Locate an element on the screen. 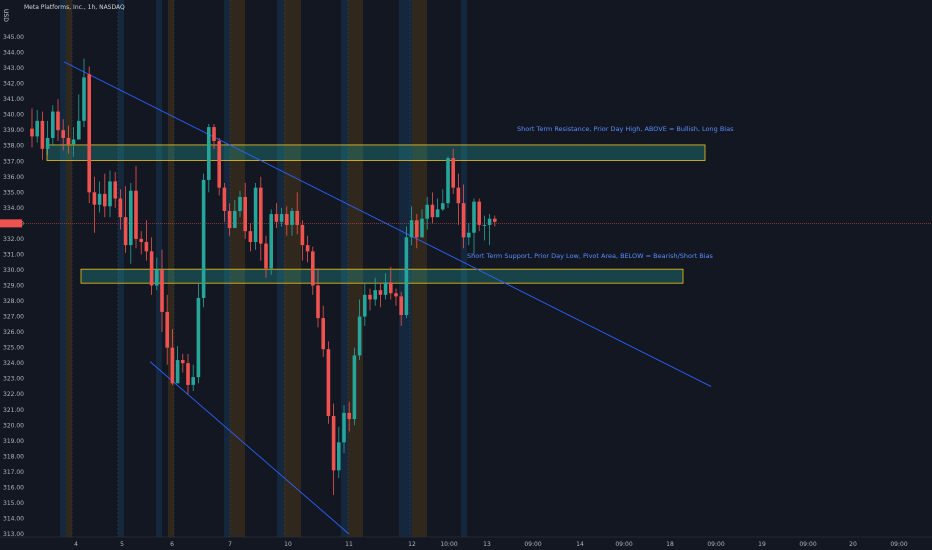 This screenshot has width=932, height=550. price-tick-label: 330.00 is located at coordinates (13, 270).